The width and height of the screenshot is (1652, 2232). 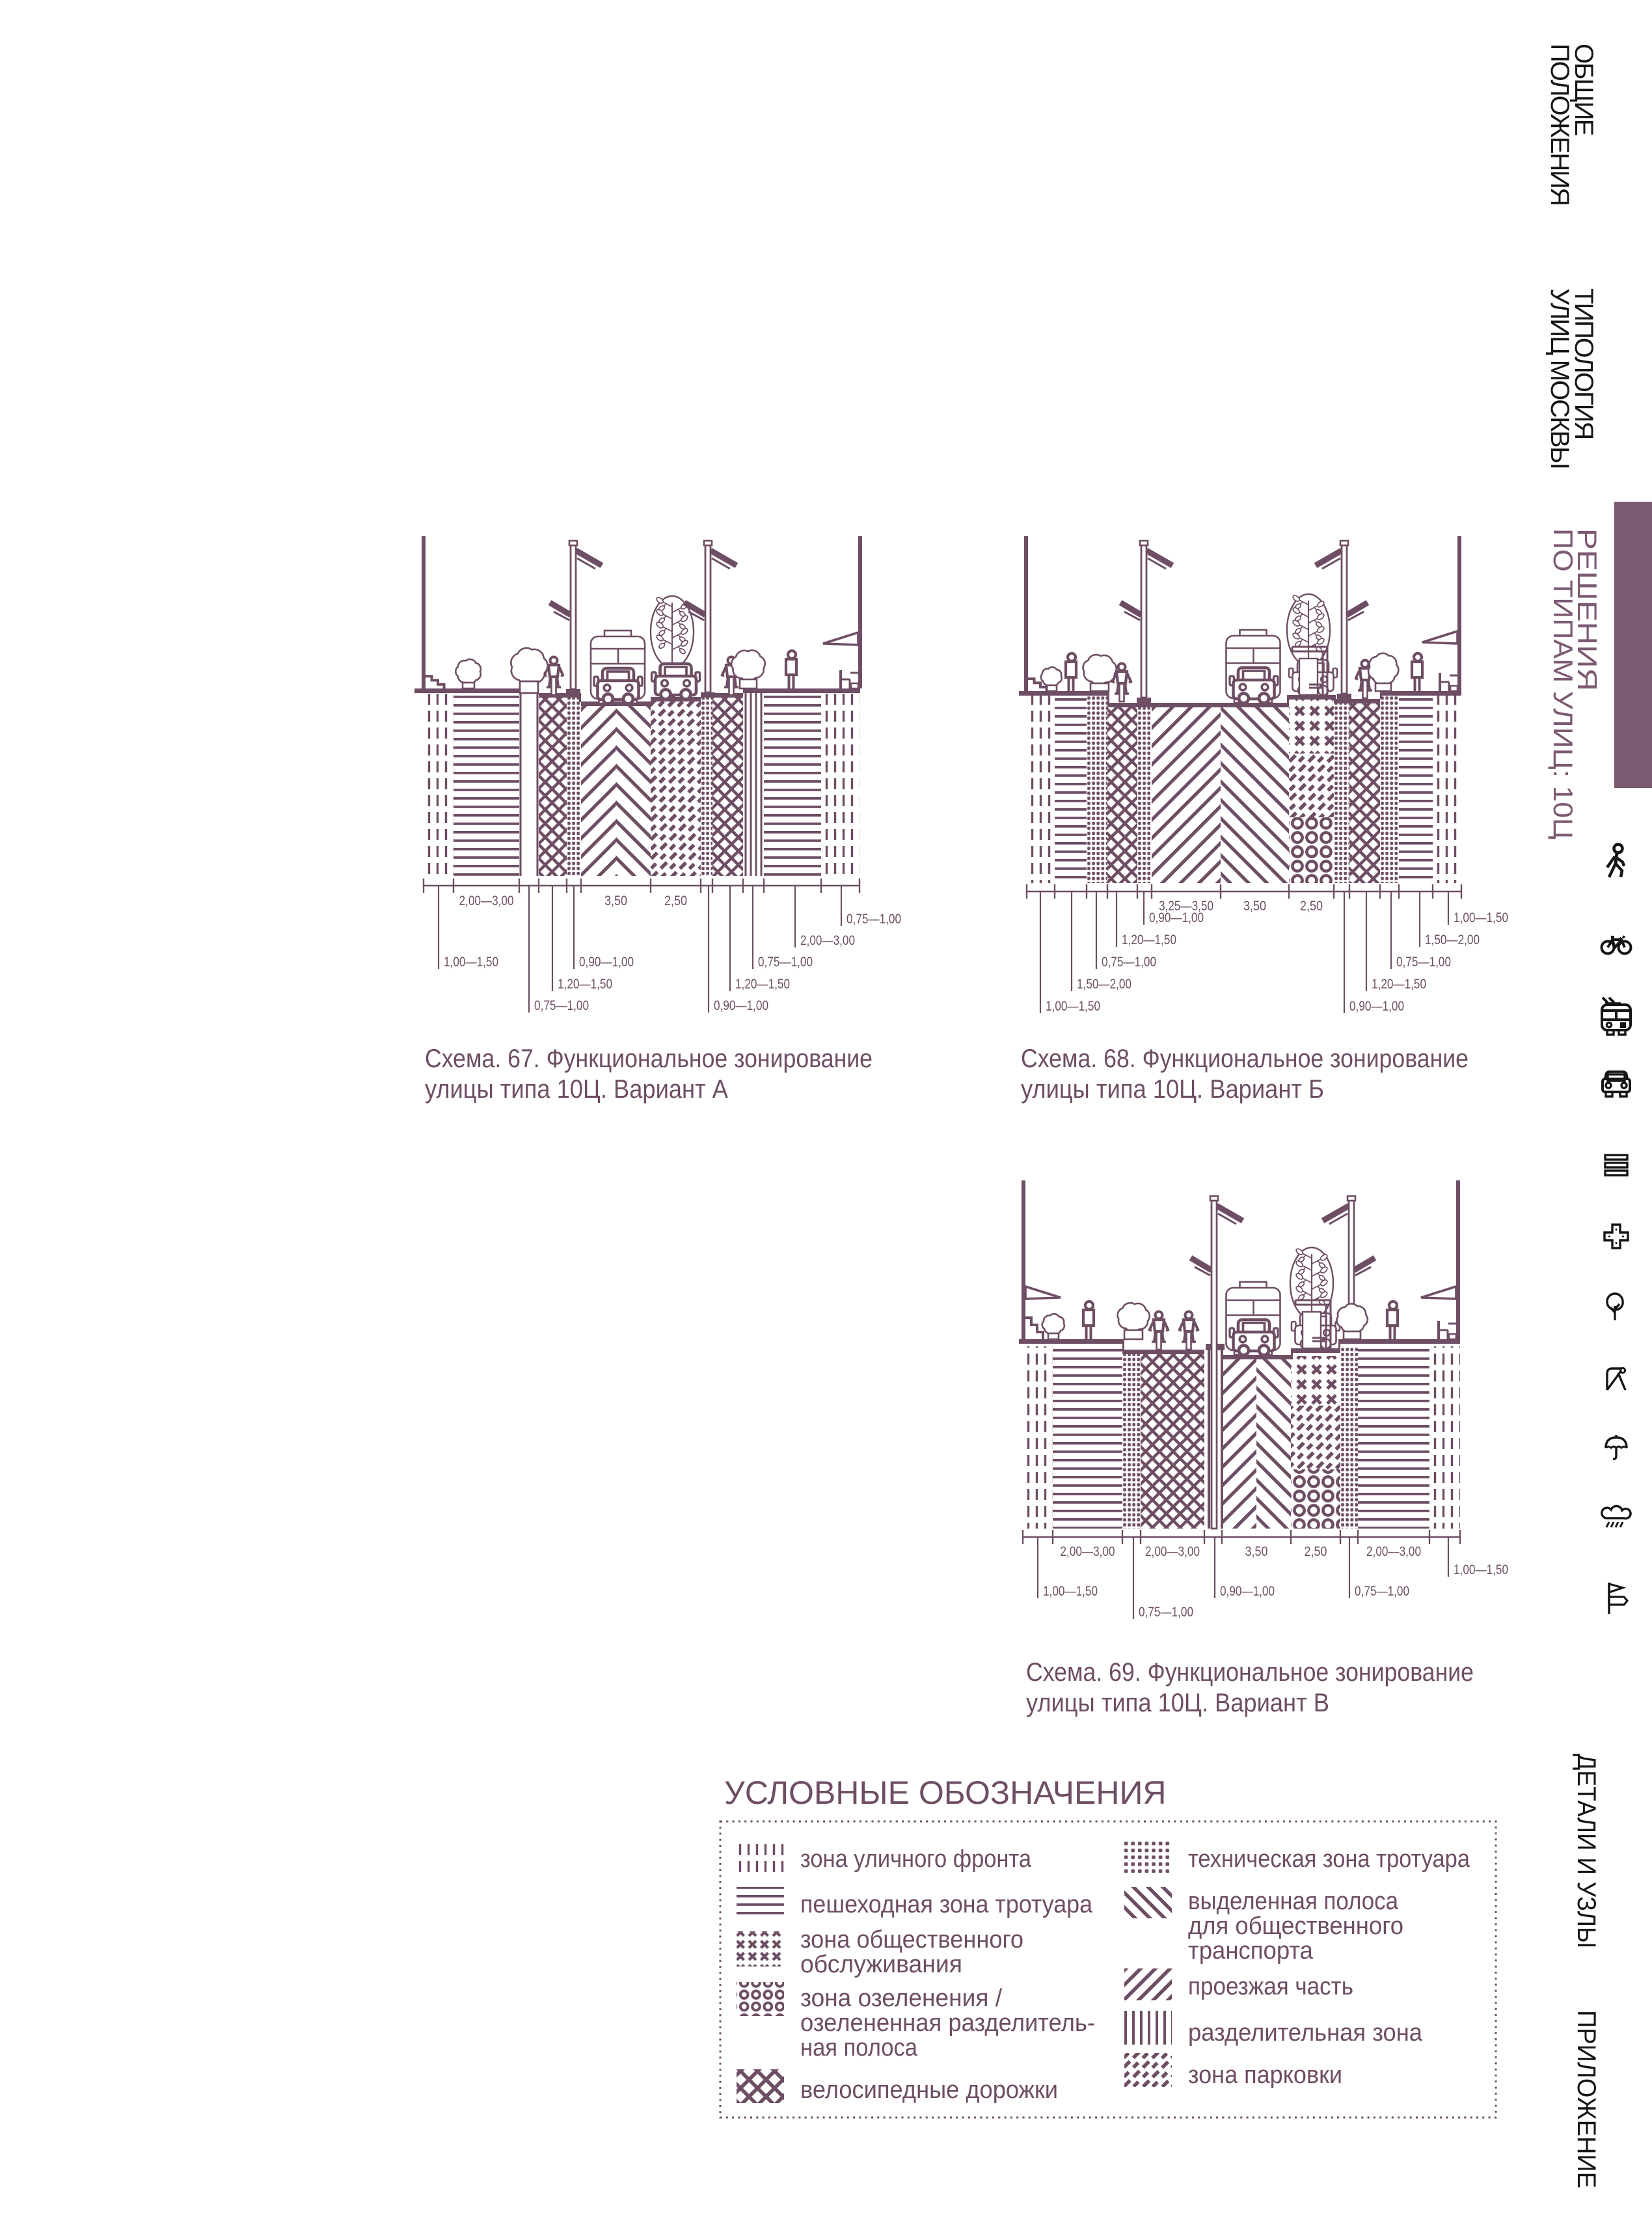 What do you see at coordinates (945, 1793) in the screenshot?
I see `svg-text: УСЛОВНЫЕ ОБОЗНАЧЕНИЯ` at bounding box center [945, 1793].